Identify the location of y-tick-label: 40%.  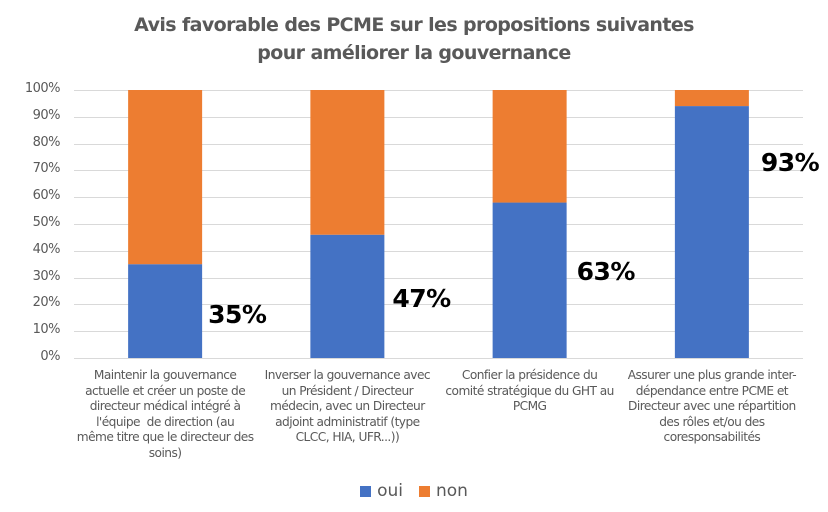
(46, 249).